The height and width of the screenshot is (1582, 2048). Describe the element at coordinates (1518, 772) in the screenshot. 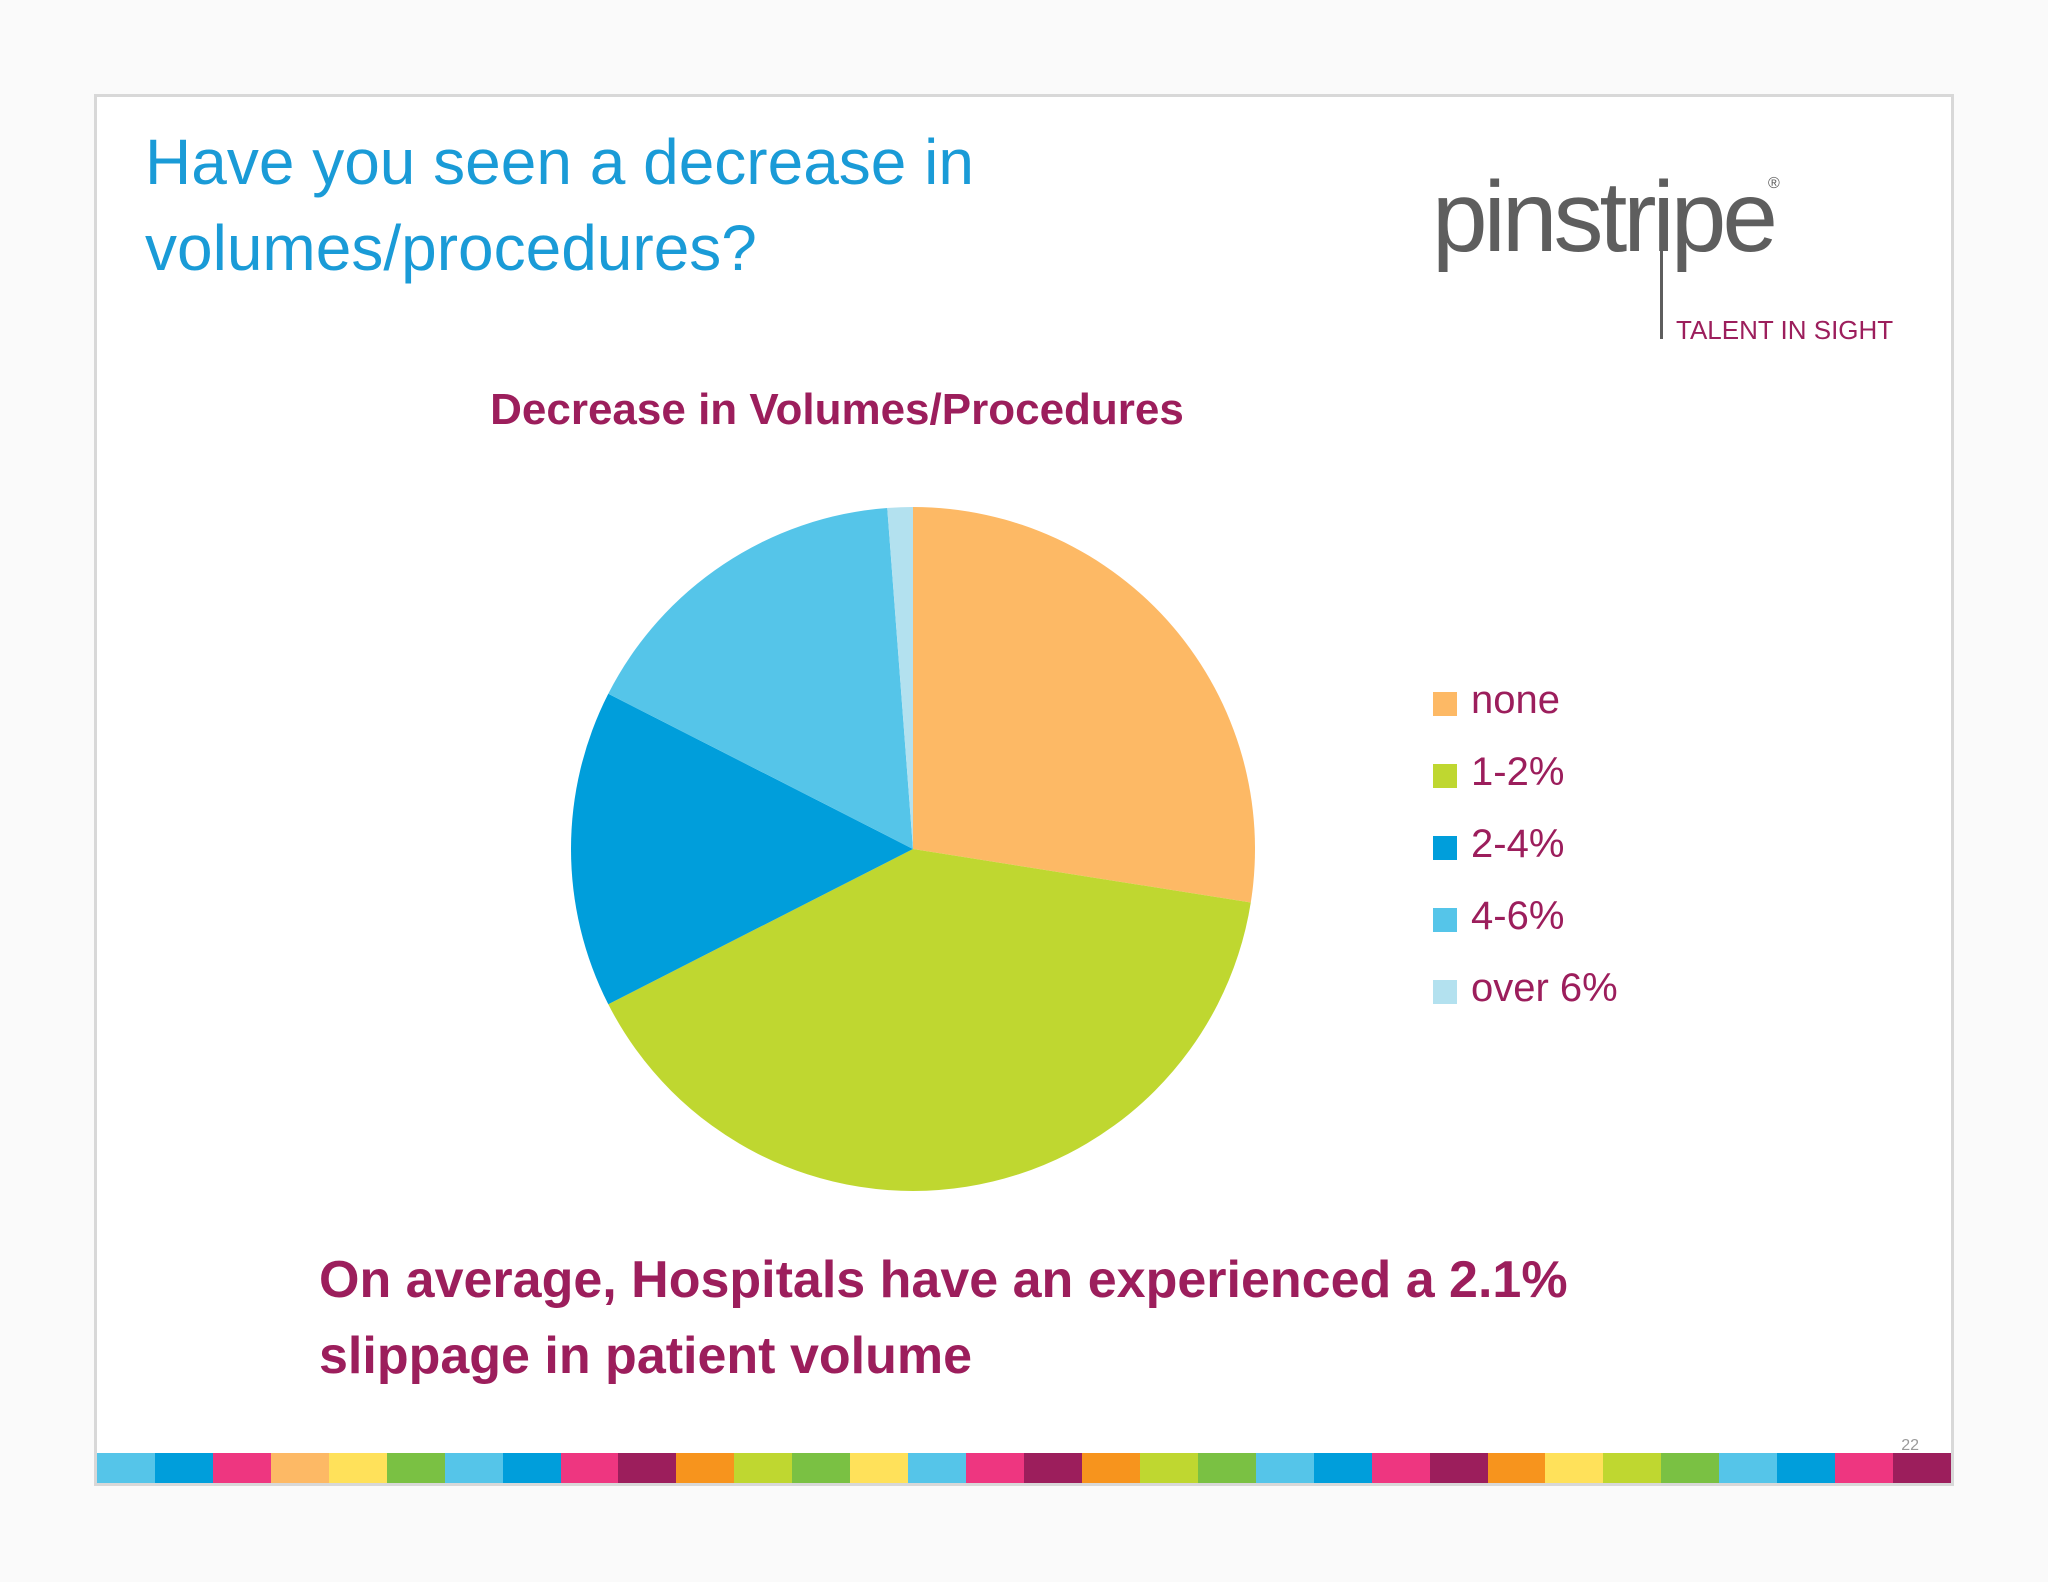

I see `legend-label: 1-2%` at that location.